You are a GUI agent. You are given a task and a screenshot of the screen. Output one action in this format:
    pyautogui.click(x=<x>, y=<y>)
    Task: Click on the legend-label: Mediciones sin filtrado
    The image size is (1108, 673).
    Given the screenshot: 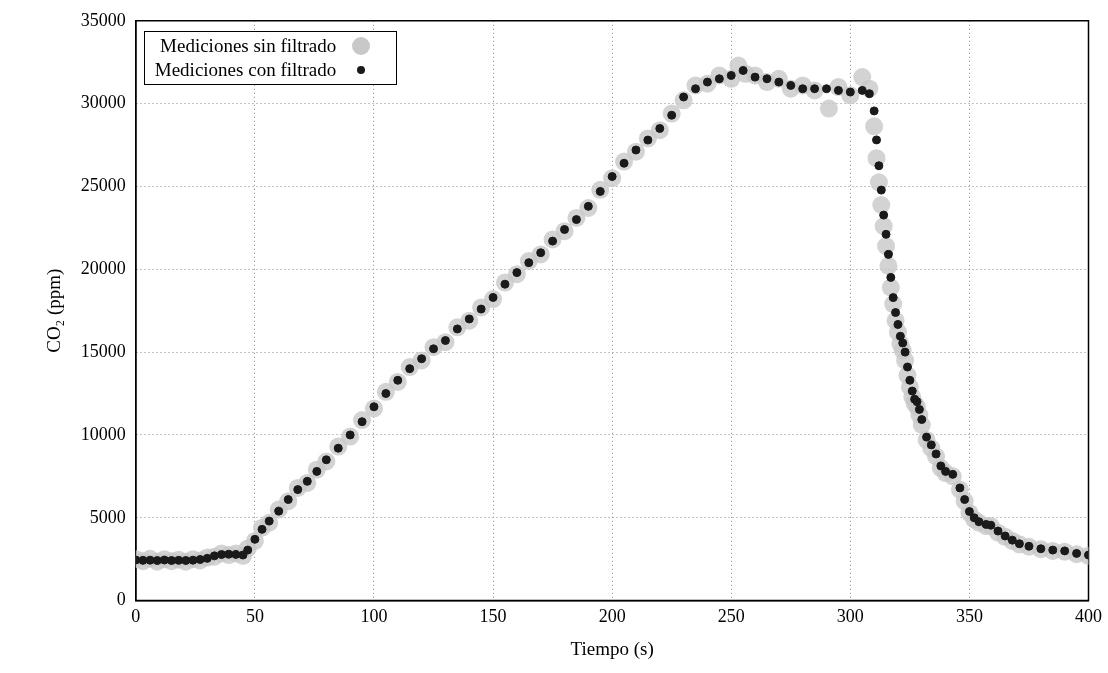 What is the action you would take?
    pyautogui.click(x=248, y=45)
    